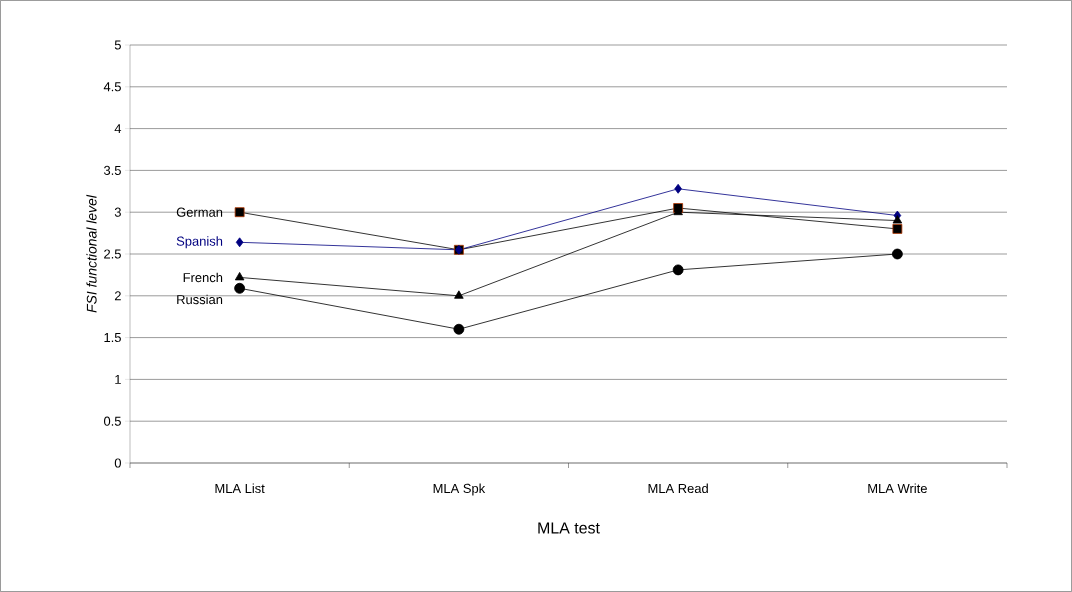  Describe the element at coordinates (459, 489) in the screenshot. I see `x-tick-label: MLA Spk` at that location.